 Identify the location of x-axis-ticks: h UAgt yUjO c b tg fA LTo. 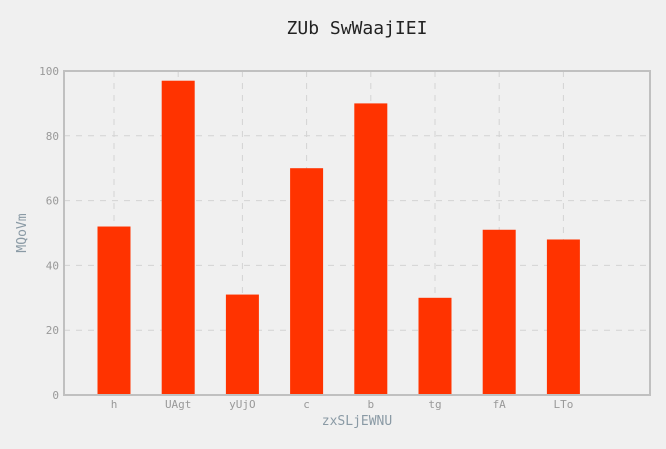
(342, 404).